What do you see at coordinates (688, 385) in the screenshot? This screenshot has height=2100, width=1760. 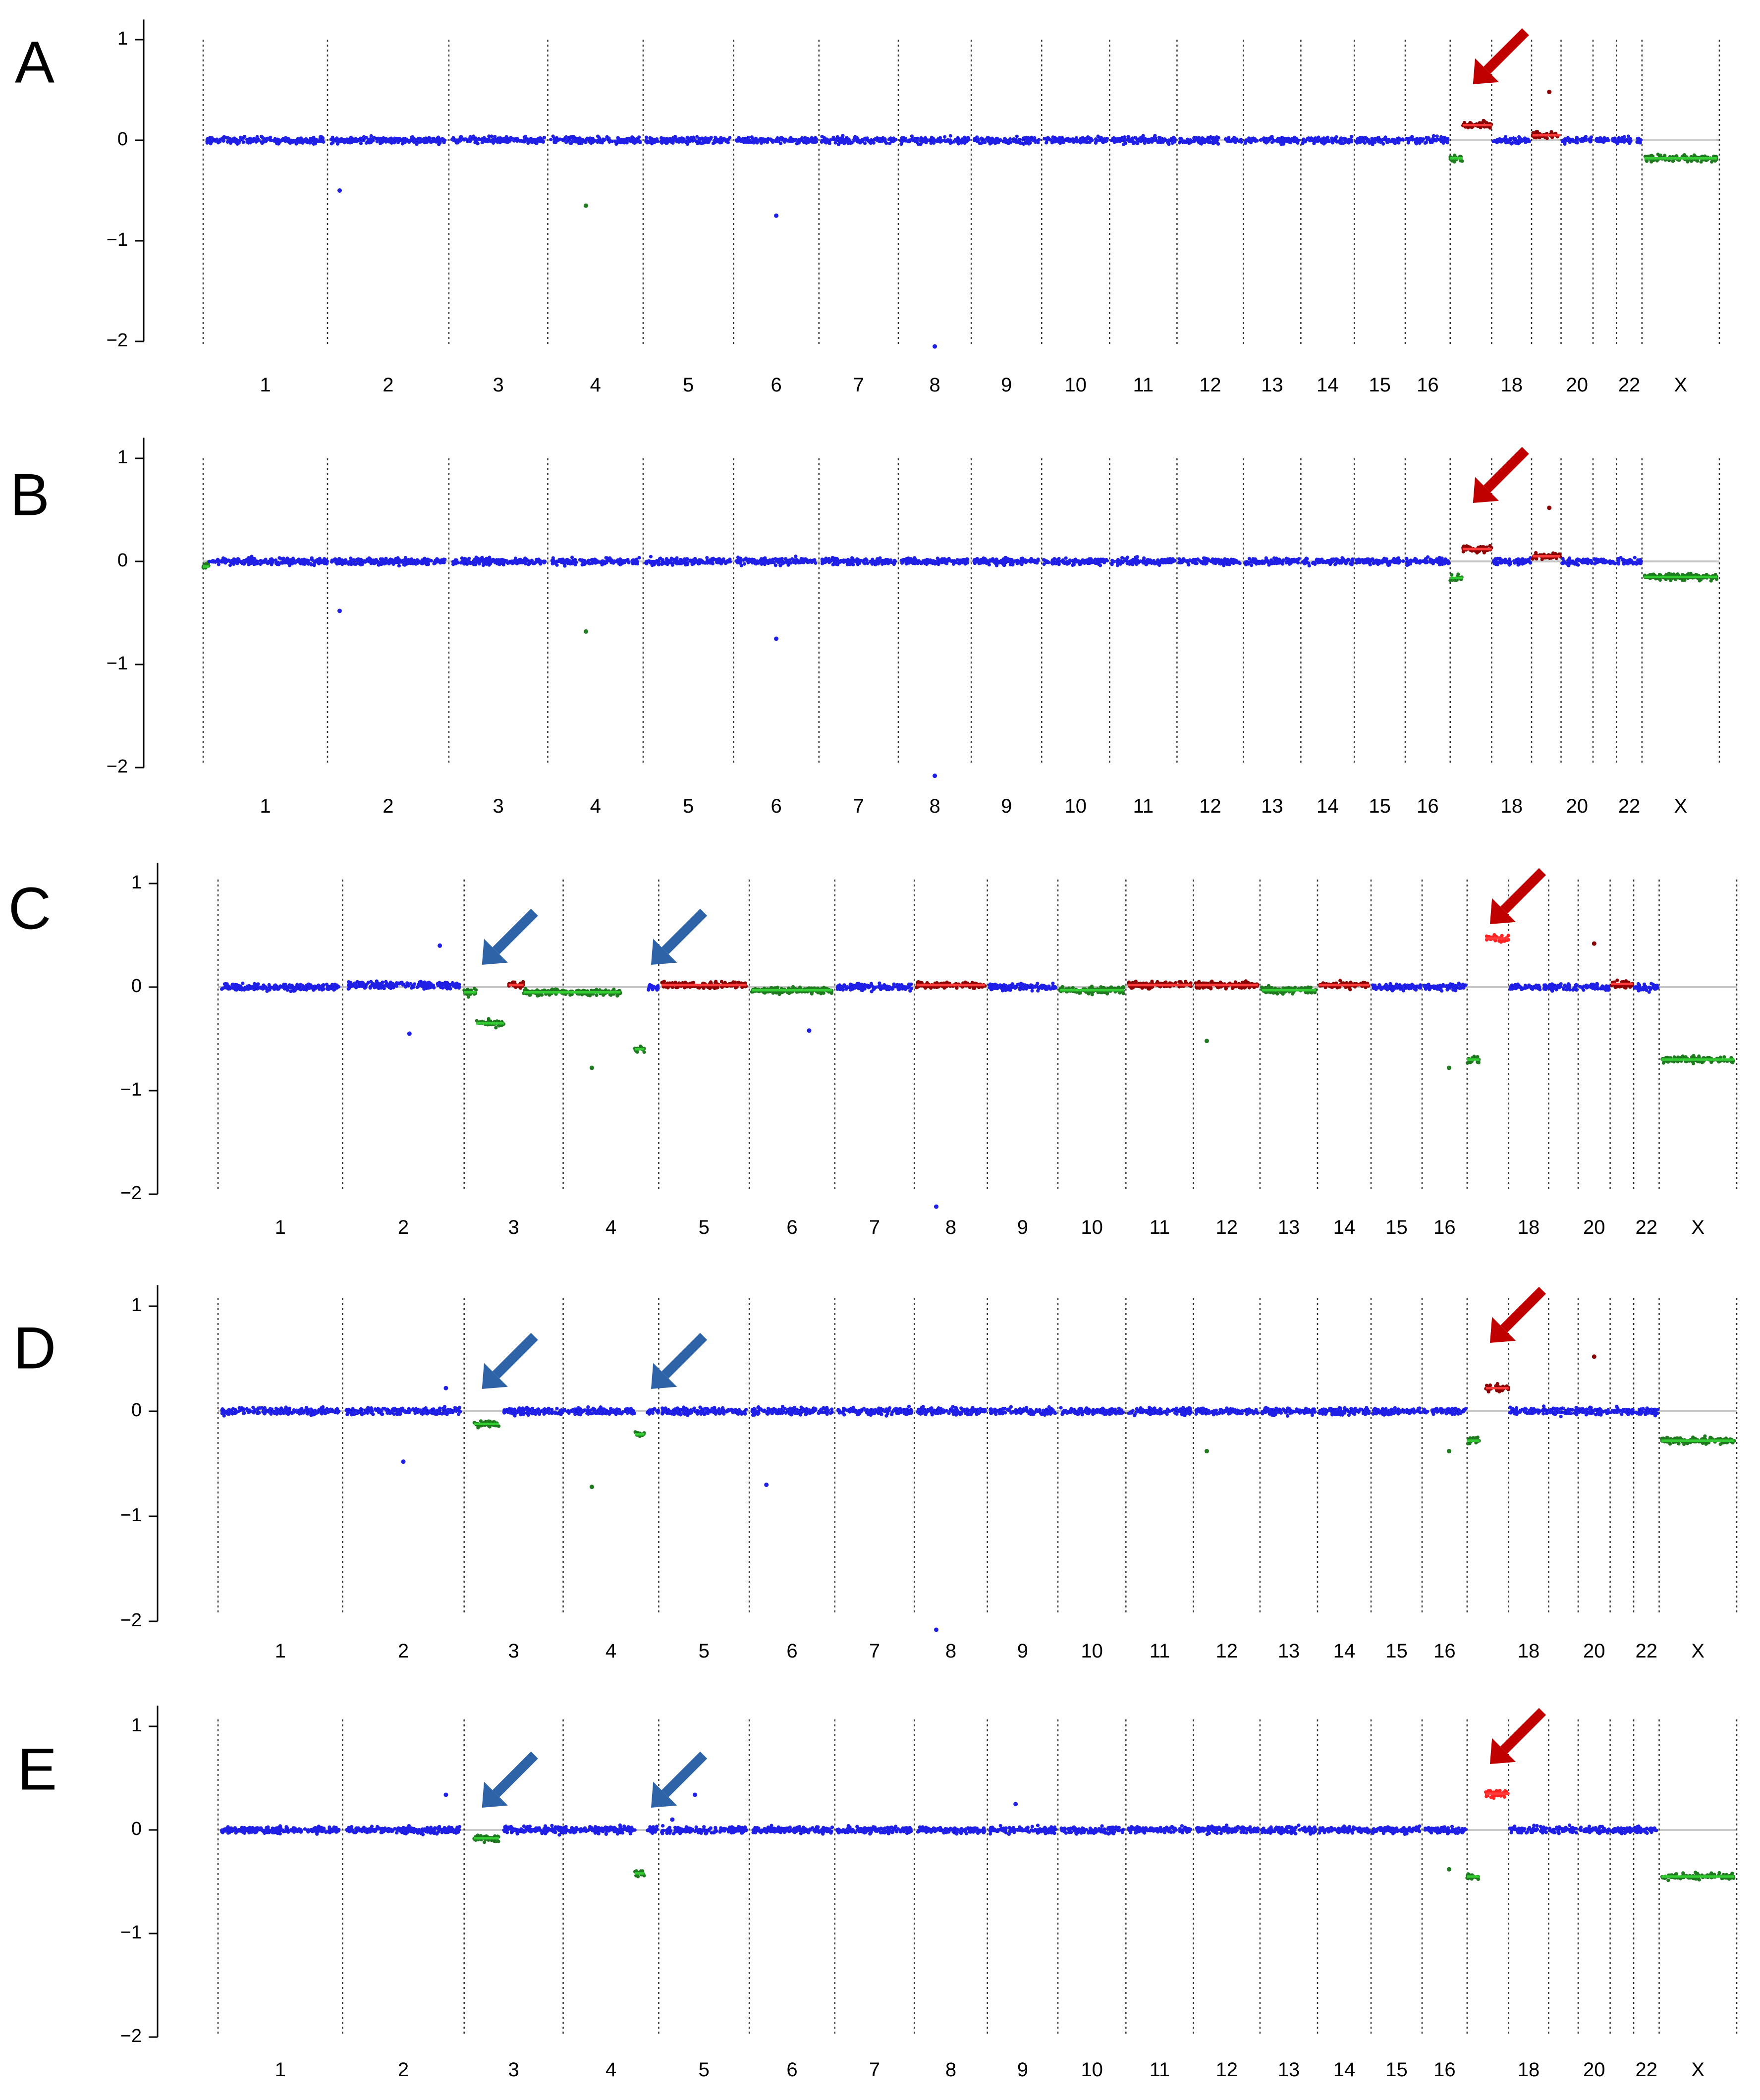 I see `x-tick-label: 5` at bounding box center [688, 385].